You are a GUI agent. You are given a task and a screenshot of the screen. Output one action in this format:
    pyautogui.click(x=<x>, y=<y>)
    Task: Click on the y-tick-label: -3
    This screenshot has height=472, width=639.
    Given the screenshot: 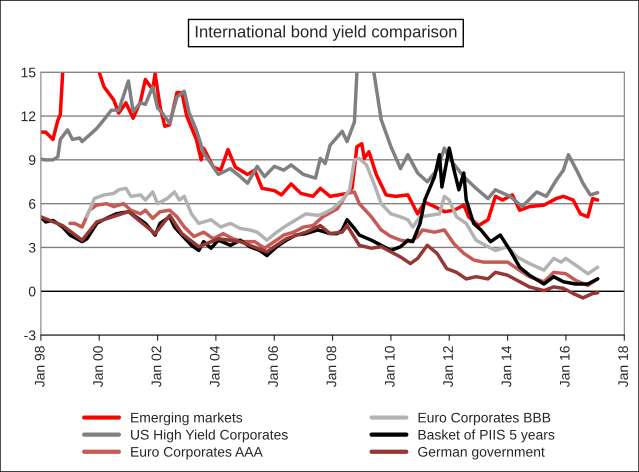 What is the action you would take?
    pyautogui.click(x=30, y=335)
    